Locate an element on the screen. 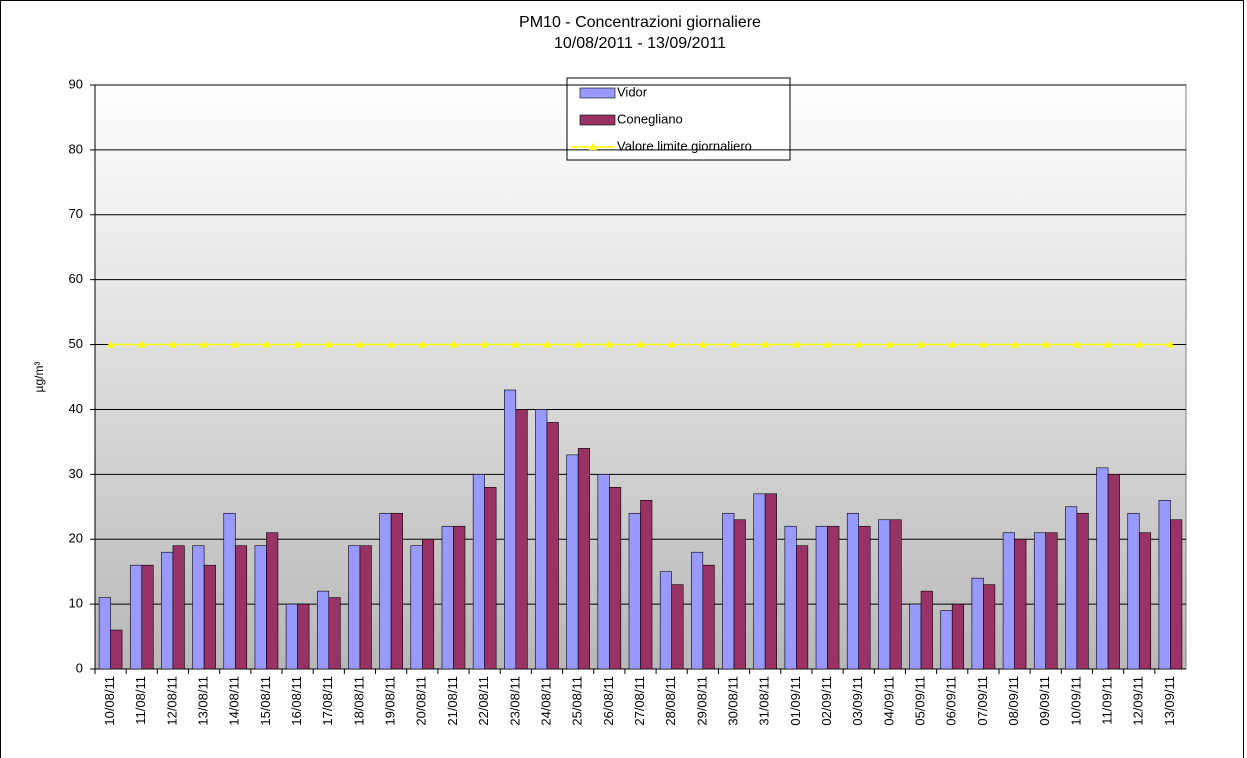 This screenshot has width=1247, height=758. x-tick-label: 19/08/11 is located at coordinates (390, 701).